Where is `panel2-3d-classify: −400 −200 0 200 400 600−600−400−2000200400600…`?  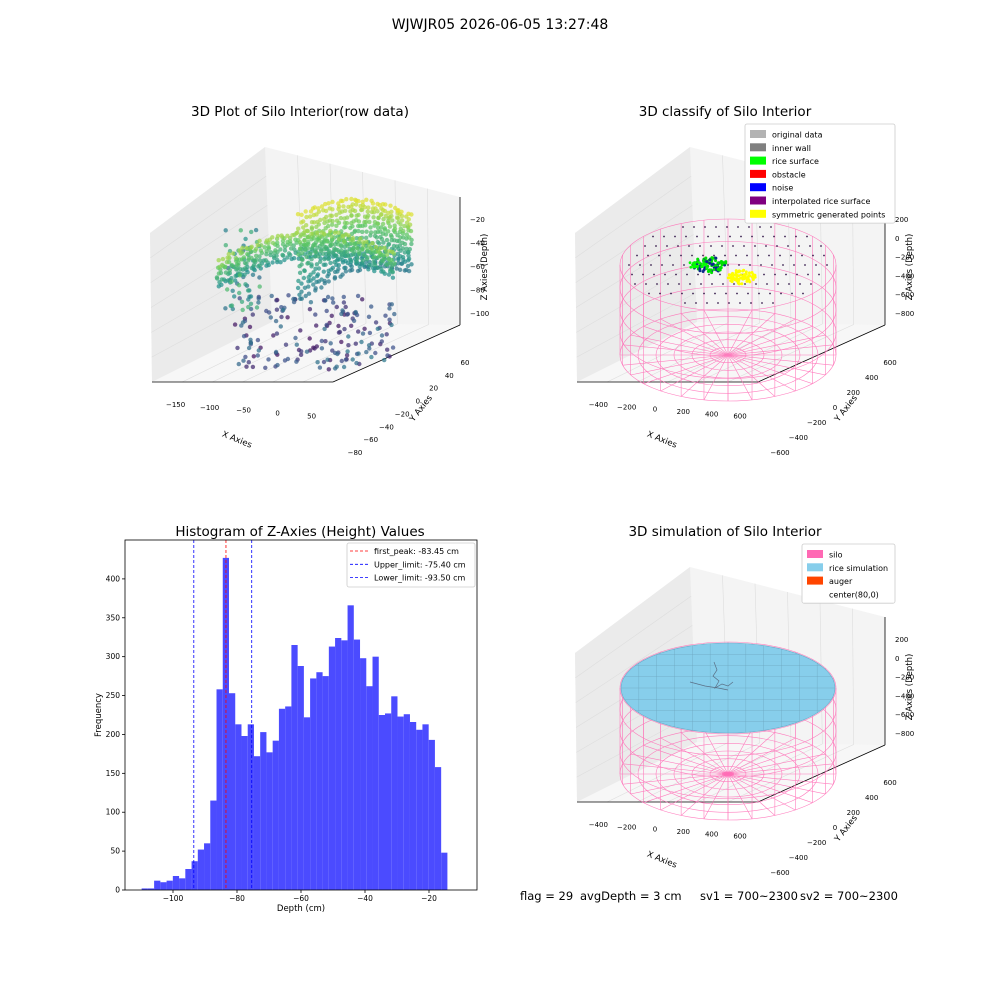 panel2-3d-classify: −400 −200 0 200 400 600−600−400−2000200400600… is located at coordinates (745, 290).